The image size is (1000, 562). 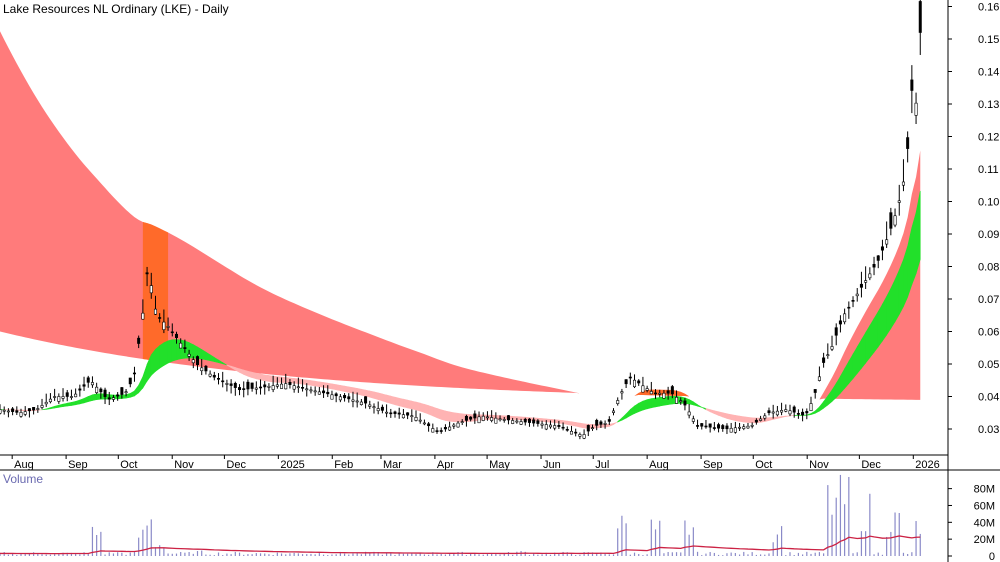 I want to click on volume-tick-label: 80M, so click(x=984, y=490).